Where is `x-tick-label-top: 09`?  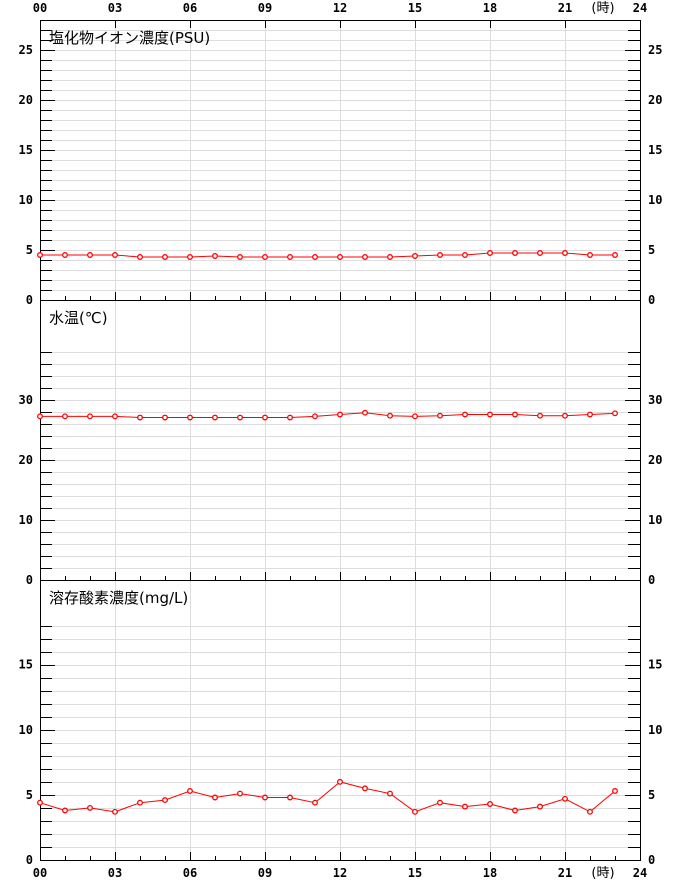 x-tick-label-top: 09 is located at coordinates (265, 8).